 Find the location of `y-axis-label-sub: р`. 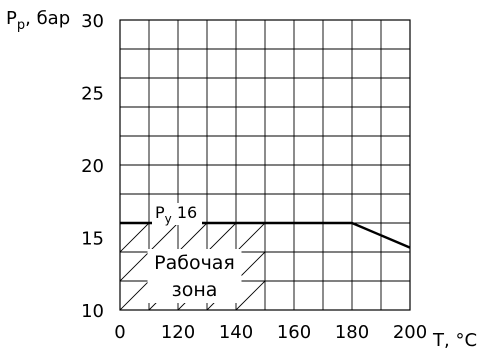

y-axis-label-sub: р is located at coordinates (21, 25).